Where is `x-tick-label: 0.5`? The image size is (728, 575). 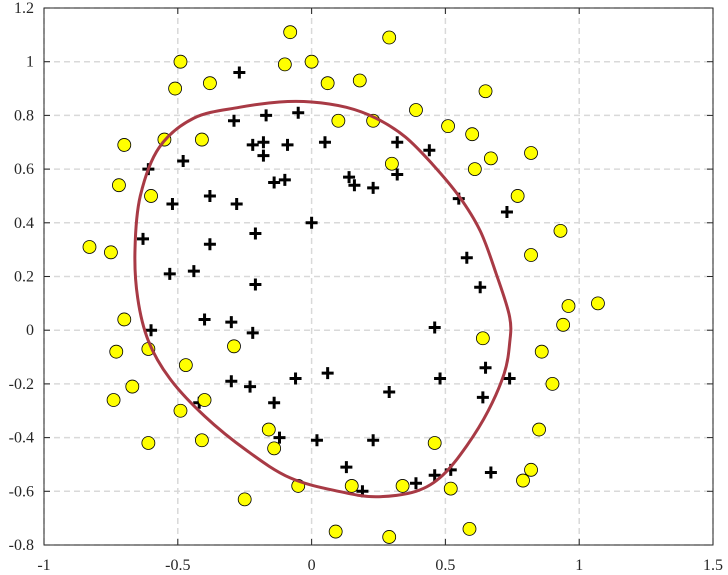
x-tick-label: 0.5 is located at coordinates (445, 565).